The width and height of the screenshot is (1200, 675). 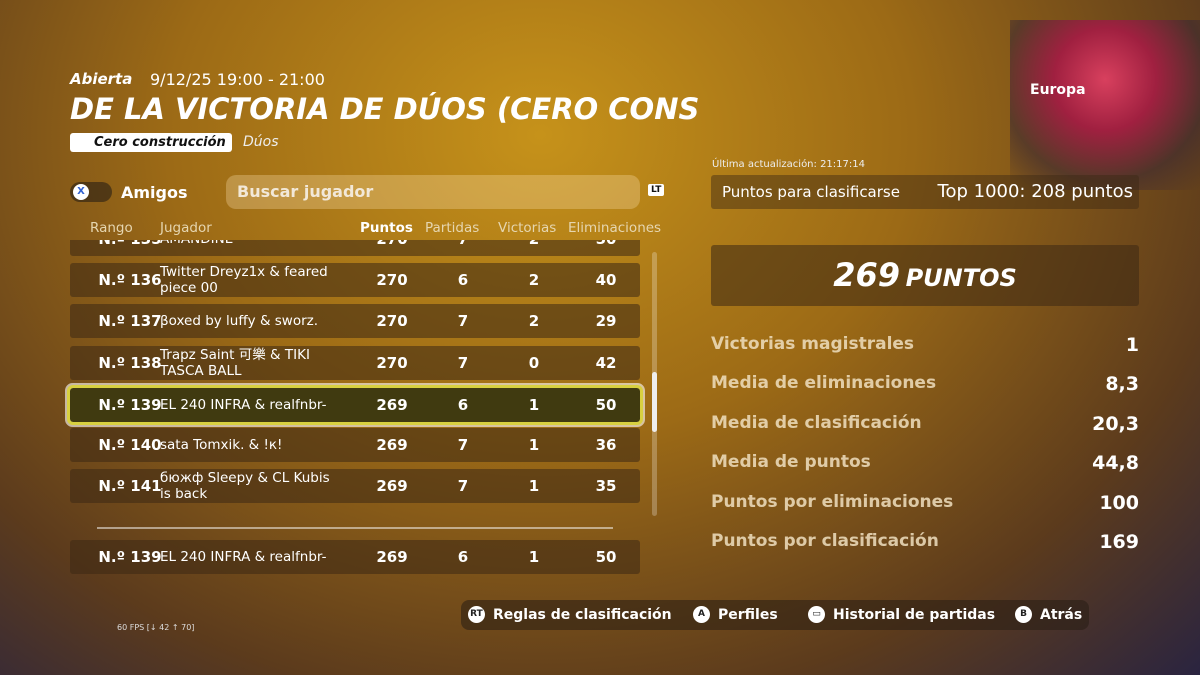 What do you see at coordinates (866, 275) in the screenshot?
I see `total-number: 269` at bounding box center [866, 275].